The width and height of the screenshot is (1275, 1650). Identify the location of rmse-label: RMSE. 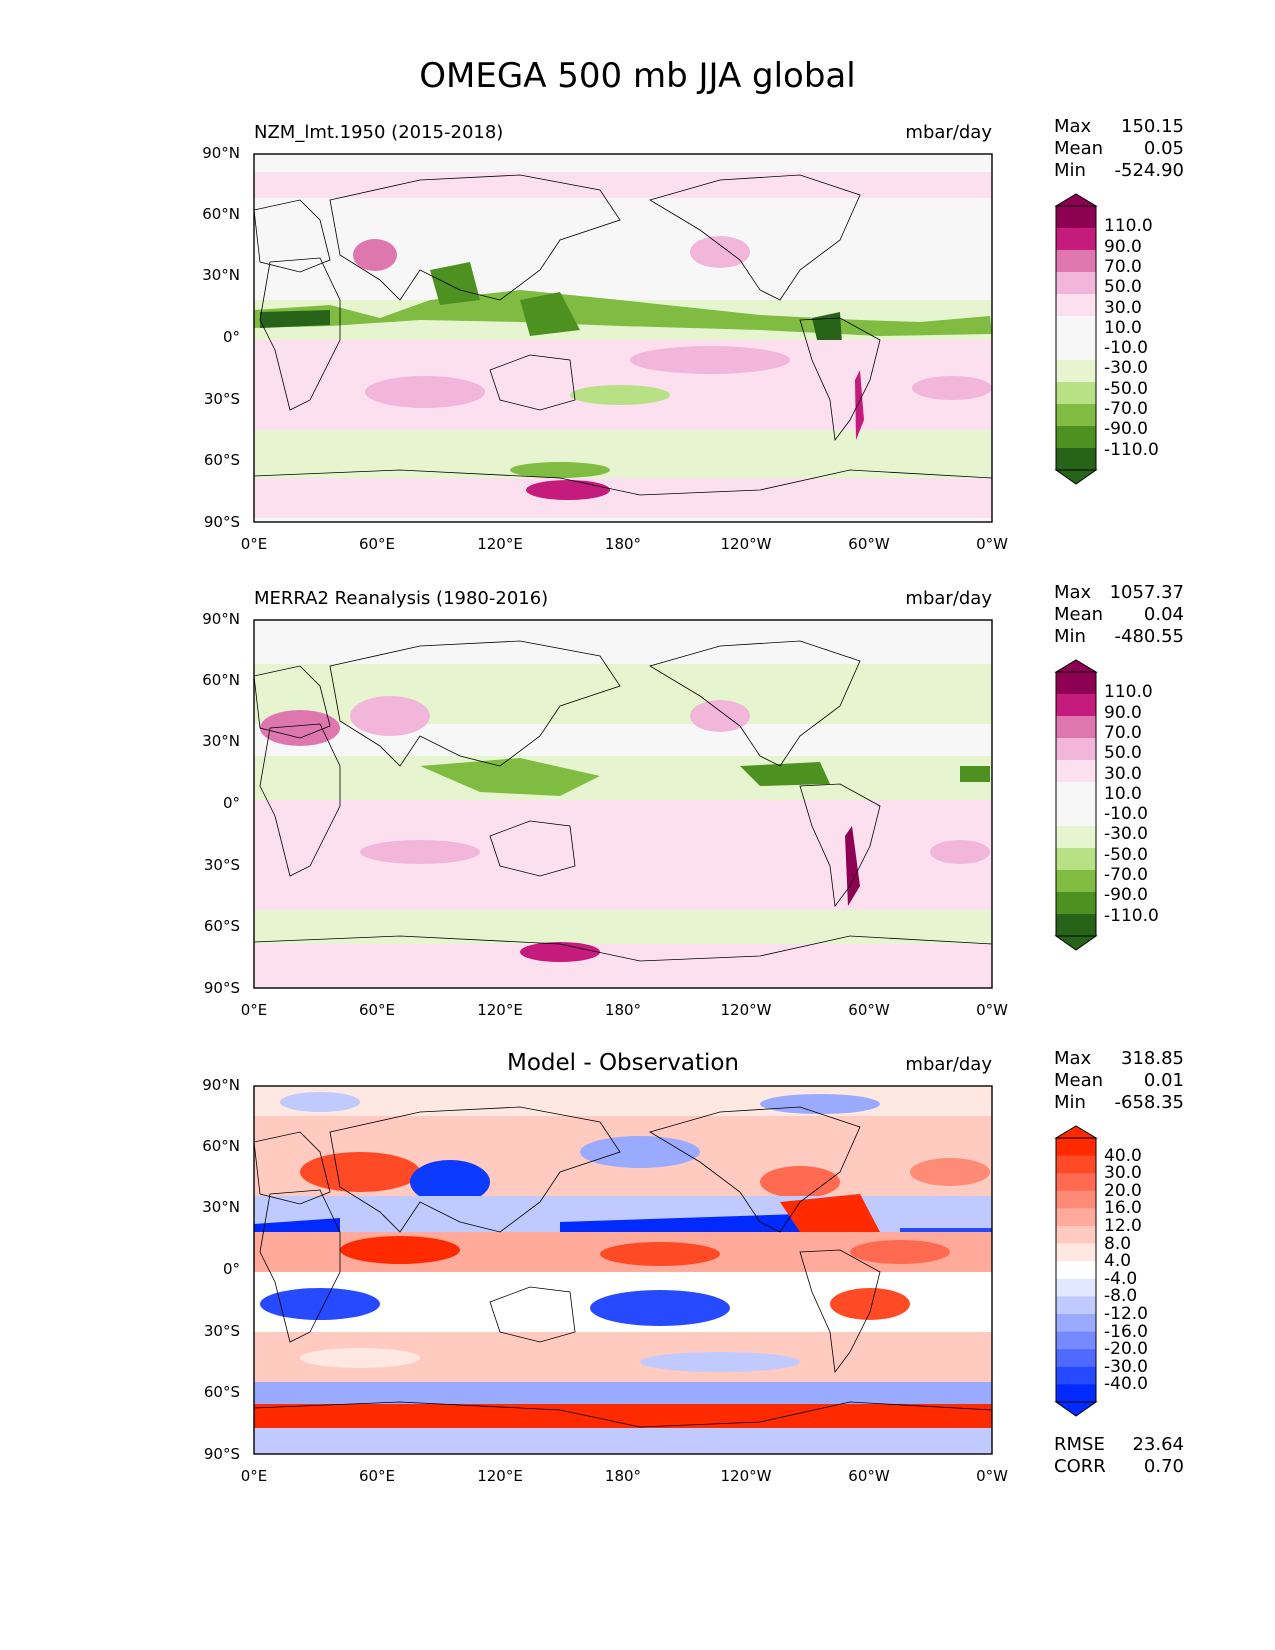
(1079, 1444).